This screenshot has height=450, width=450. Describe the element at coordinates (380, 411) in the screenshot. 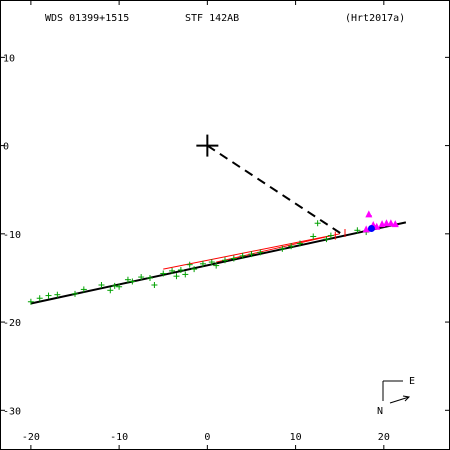

I see `compass-north-label: N` at that location.